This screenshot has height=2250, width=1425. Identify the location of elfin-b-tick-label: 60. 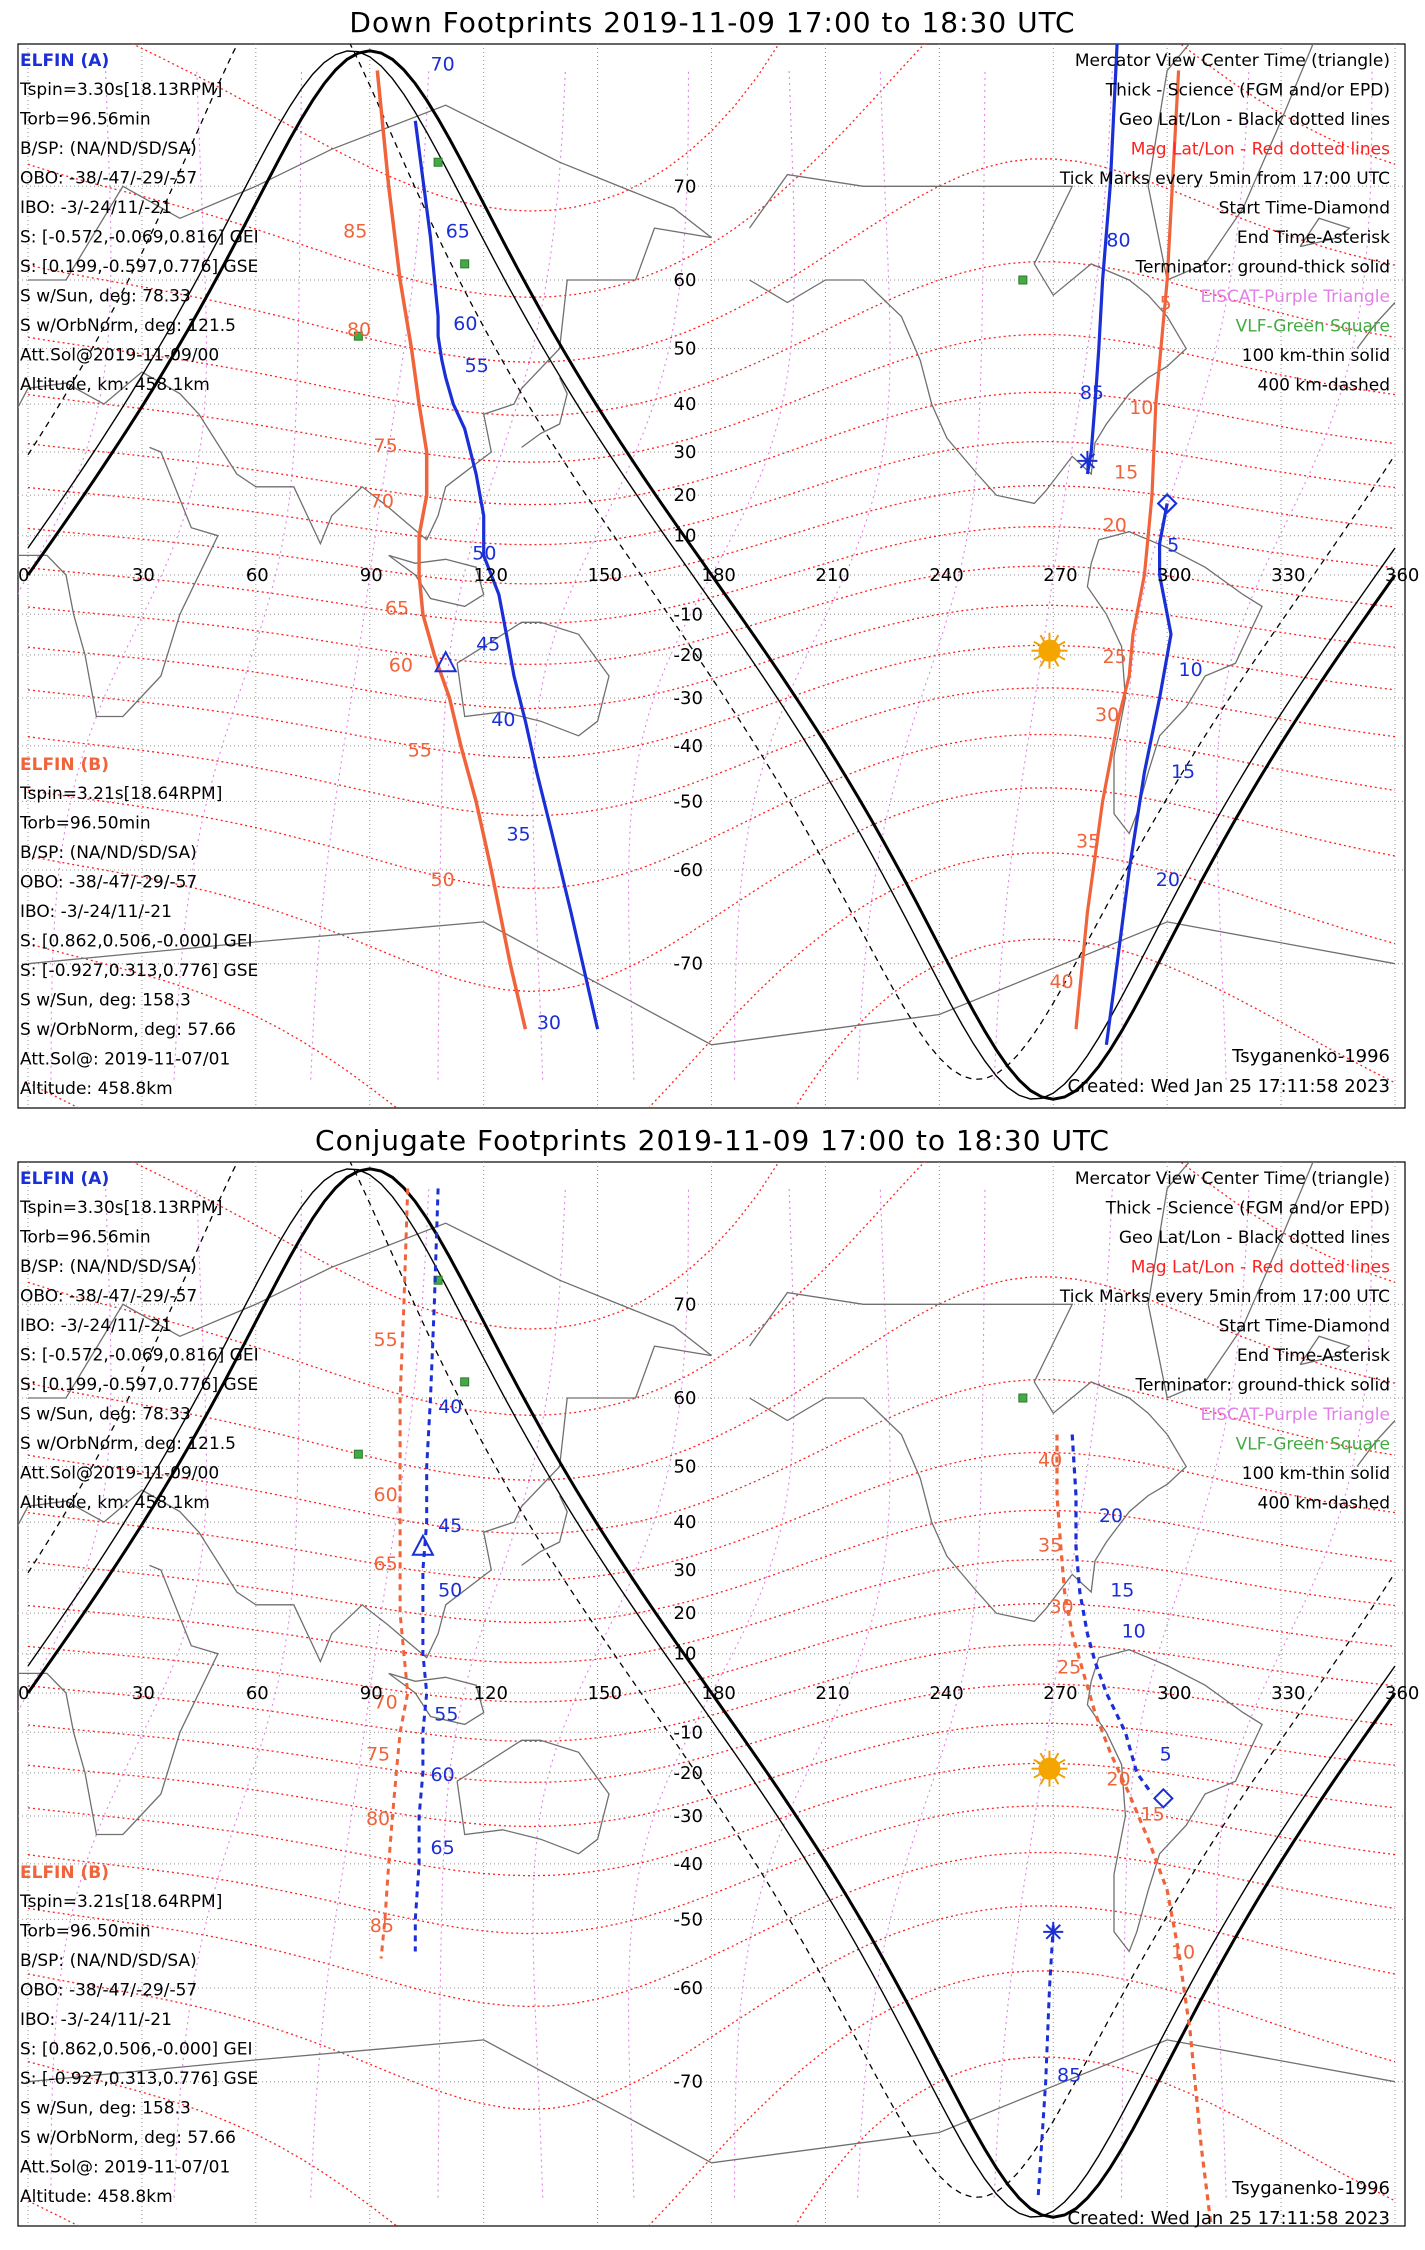
(401, 666).